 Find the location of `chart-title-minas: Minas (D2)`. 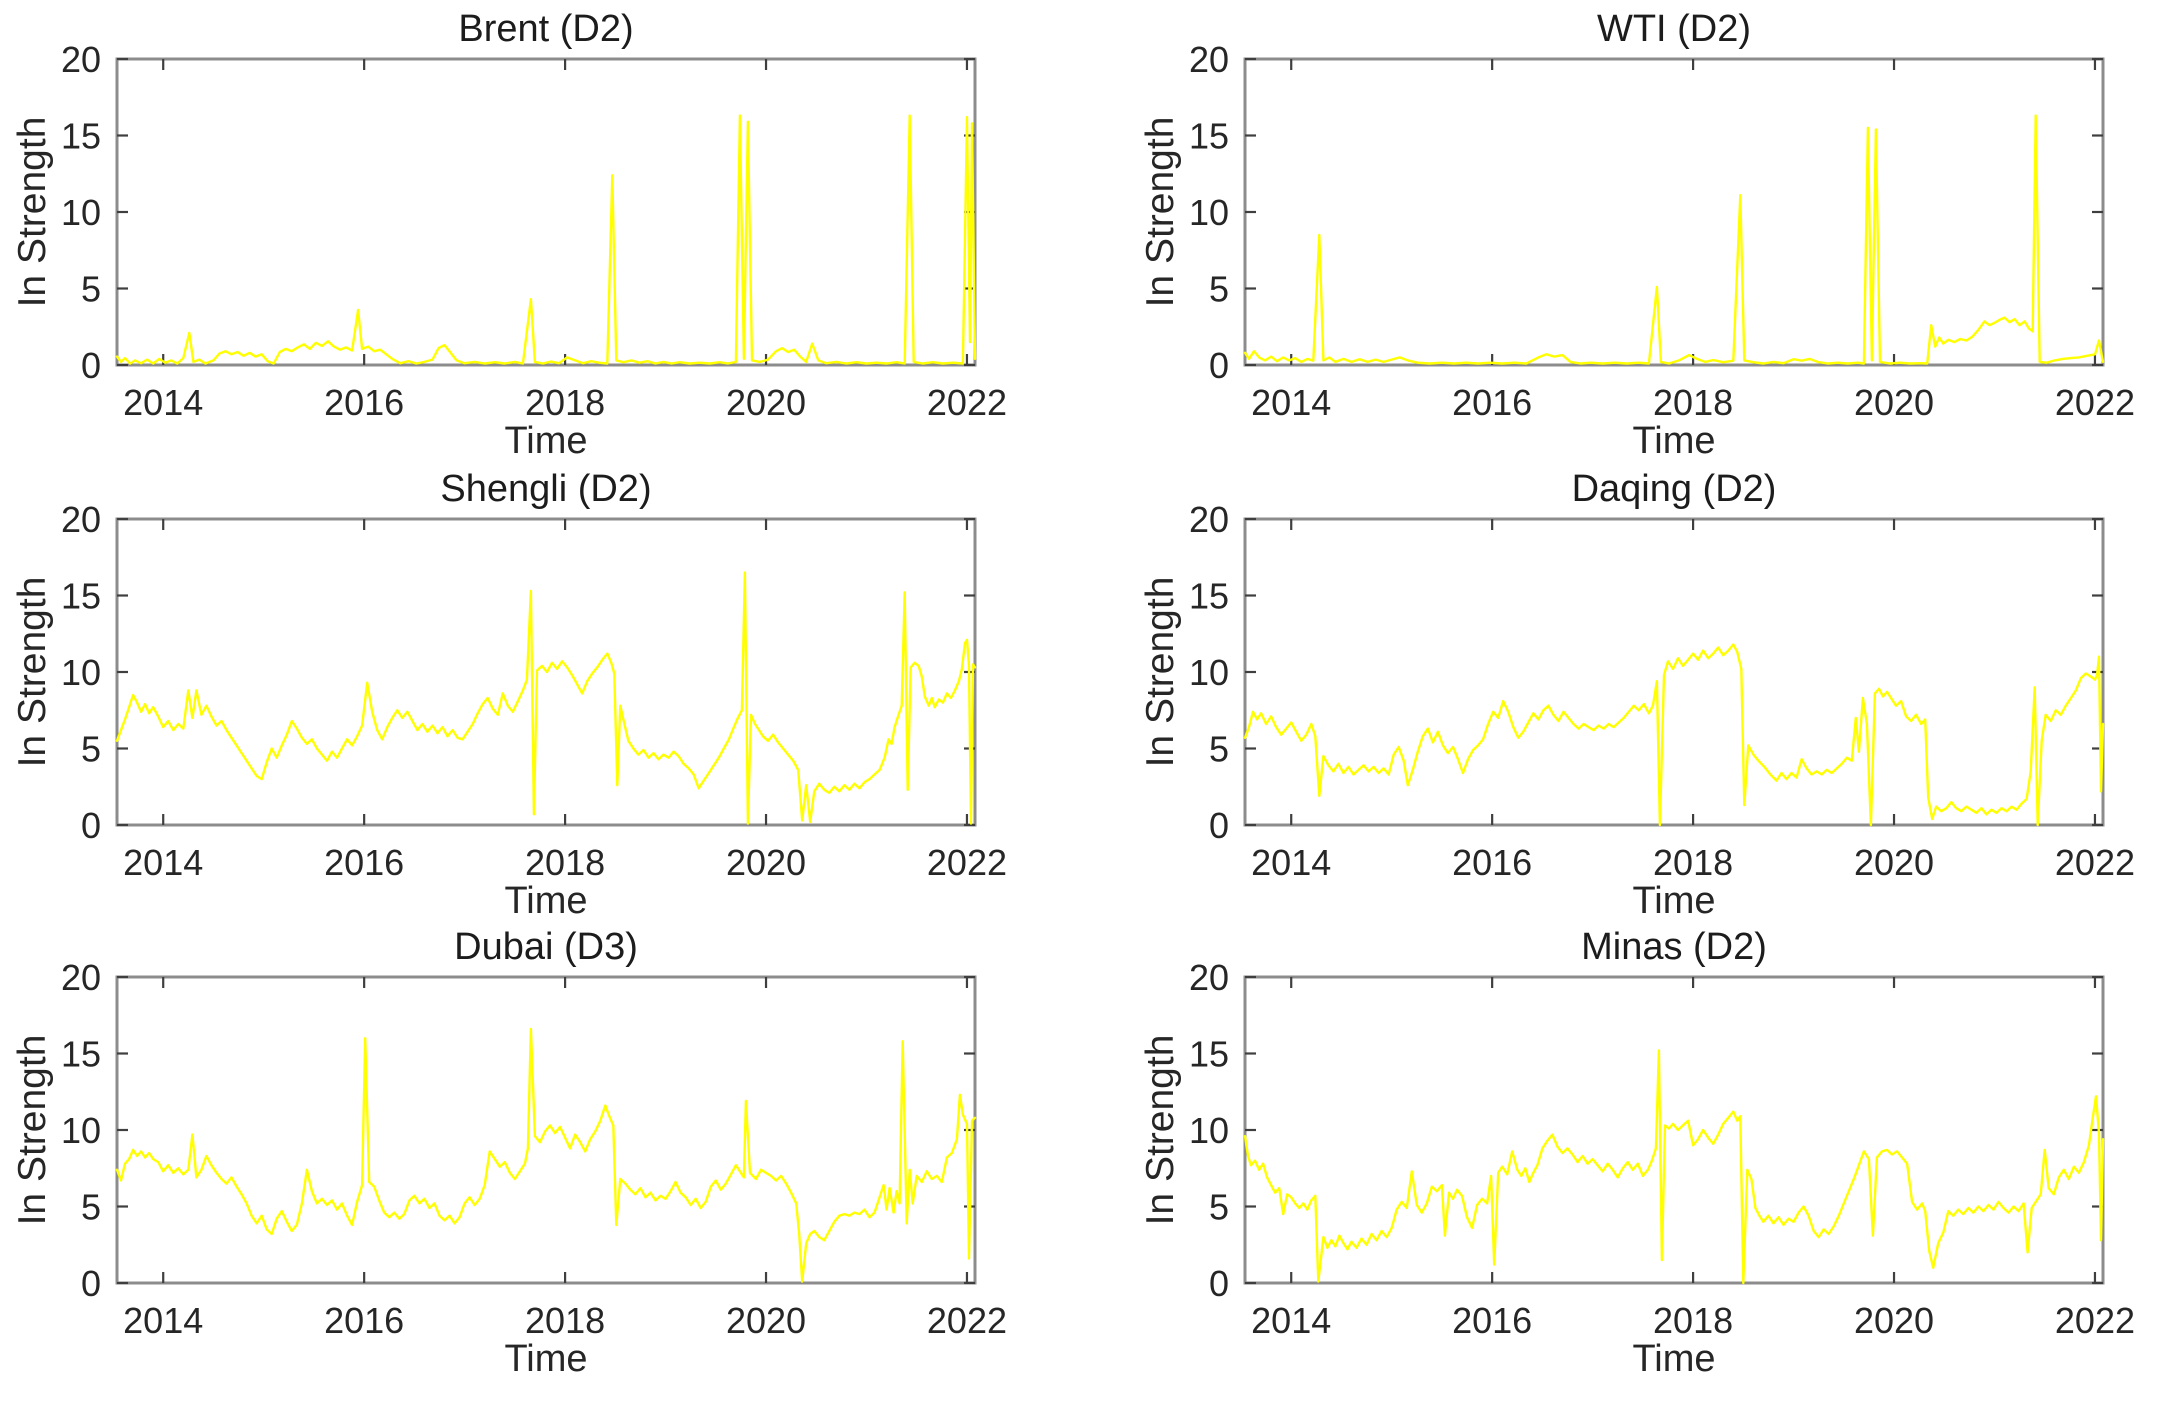

chart-title-minas: Minas (D2) is located at coordinates (1674, 947).